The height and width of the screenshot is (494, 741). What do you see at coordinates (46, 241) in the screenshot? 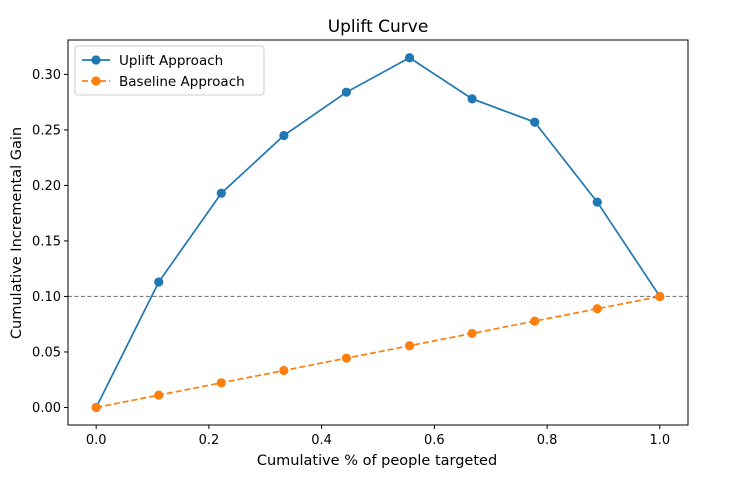
I see `y-tick-label: 0.15` at bounding box center [46, 241].